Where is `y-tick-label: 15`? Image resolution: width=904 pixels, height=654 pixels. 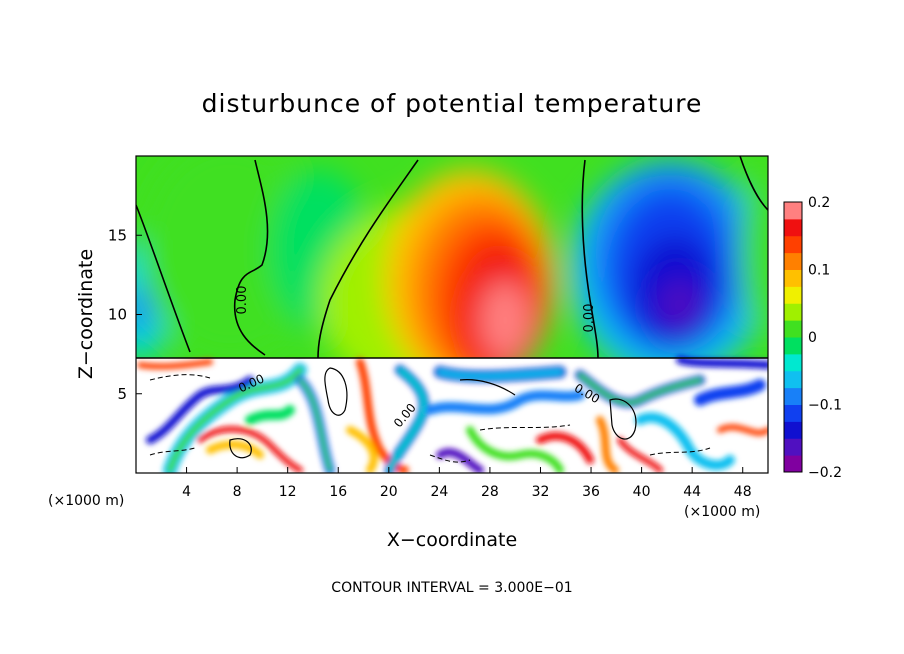
y-tick-label: 15 is located at coordinates (117, 235).